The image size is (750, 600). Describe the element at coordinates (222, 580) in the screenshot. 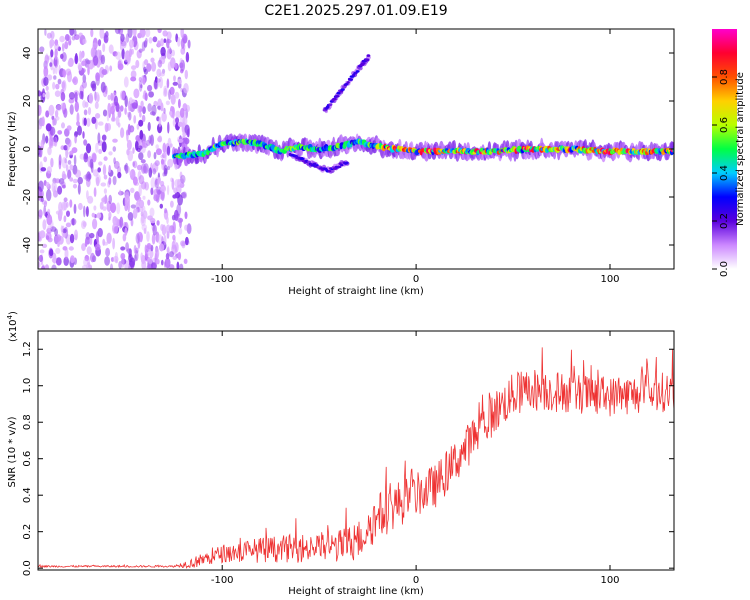

I see `xtick-label: -100` at that location.